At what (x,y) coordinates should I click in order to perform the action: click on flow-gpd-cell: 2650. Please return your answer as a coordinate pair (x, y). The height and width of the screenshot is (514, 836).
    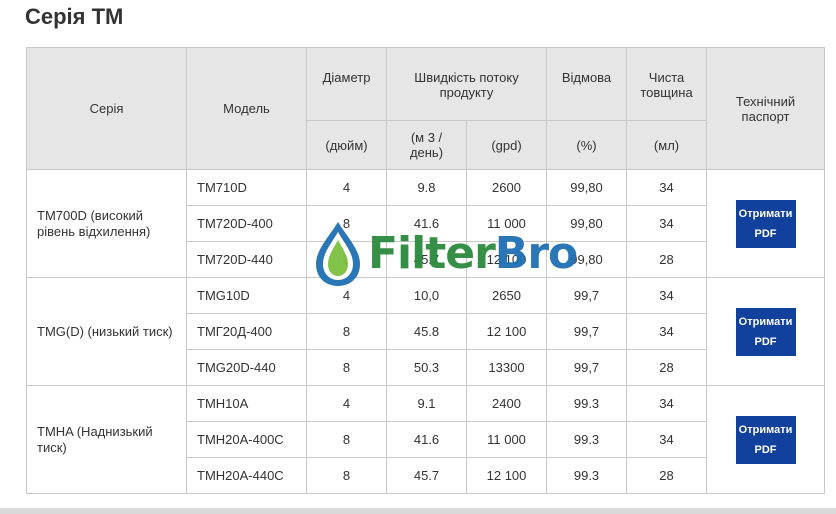
    Looking at the image, I should click on (506, 295).